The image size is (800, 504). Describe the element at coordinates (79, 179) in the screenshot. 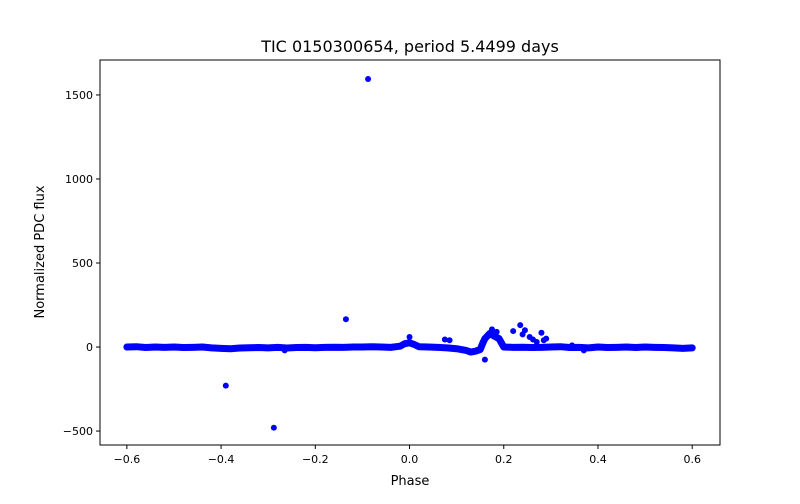

I see `y-tick-label: 1000` at that location.